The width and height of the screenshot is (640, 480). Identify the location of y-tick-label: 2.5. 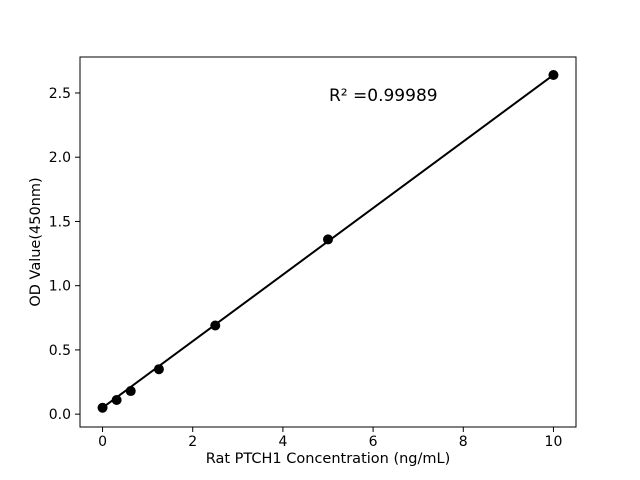
(60, 94).